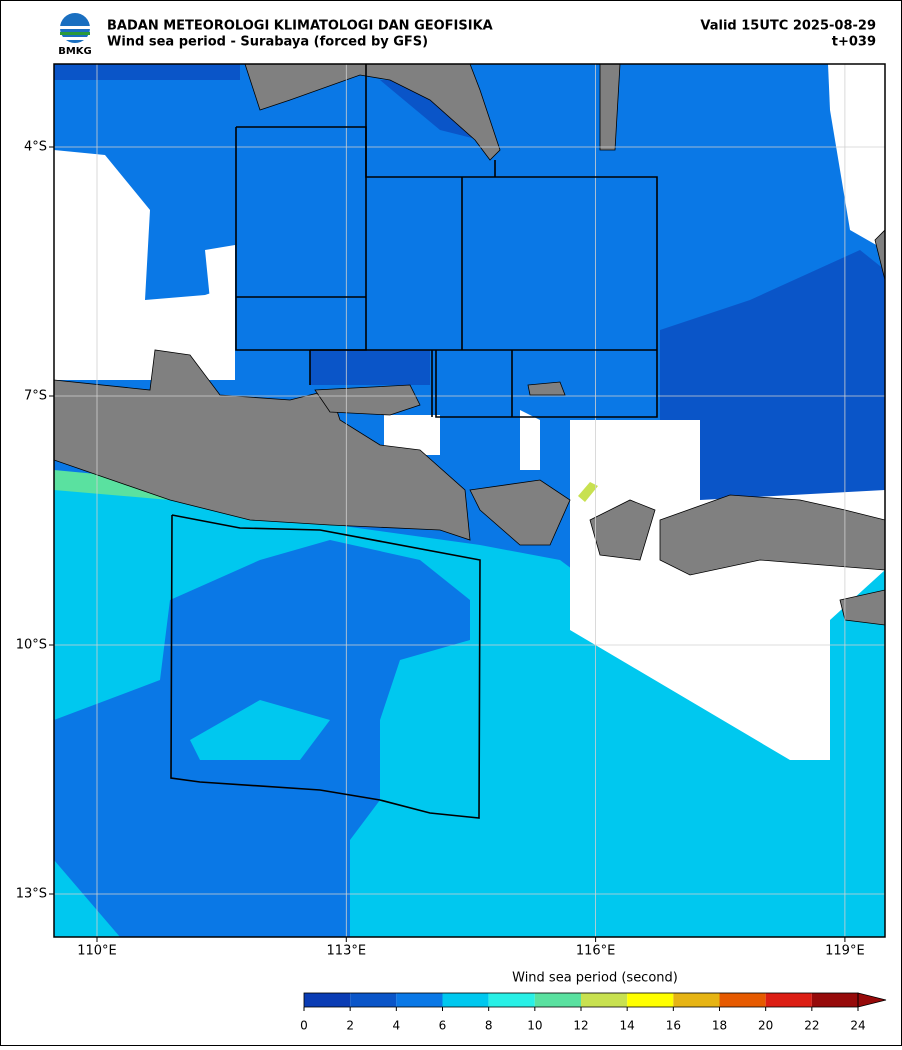 The image size is (902, 1050). I want to click on lat-label: 4°S, so click(35, 147).